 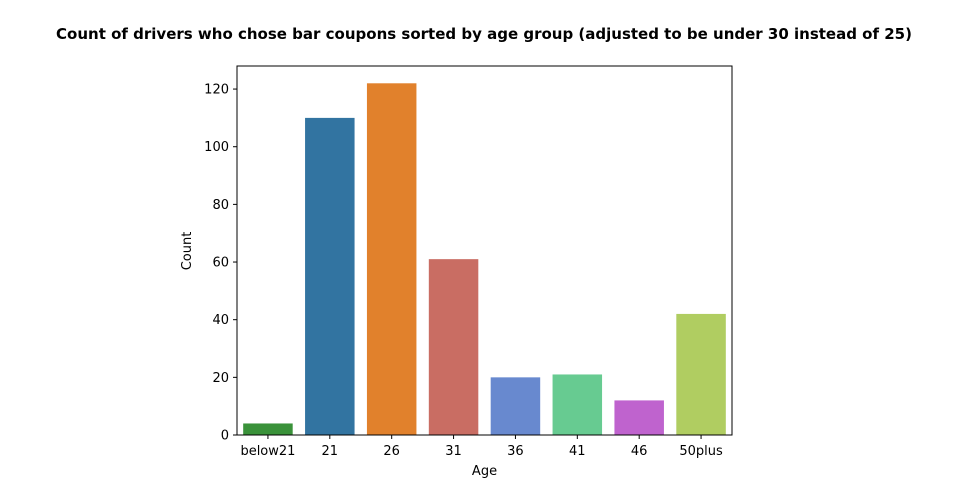 I want to click on y-tick-label: 80, so click(x=220, y=205).